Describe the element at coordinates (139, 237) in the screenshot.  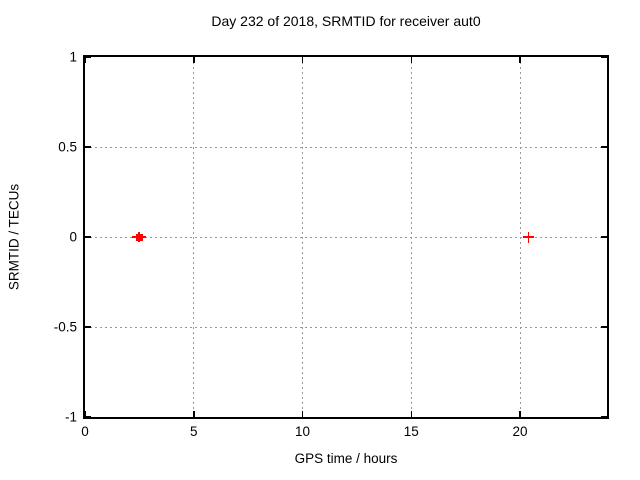
I see `data-point` at that location.